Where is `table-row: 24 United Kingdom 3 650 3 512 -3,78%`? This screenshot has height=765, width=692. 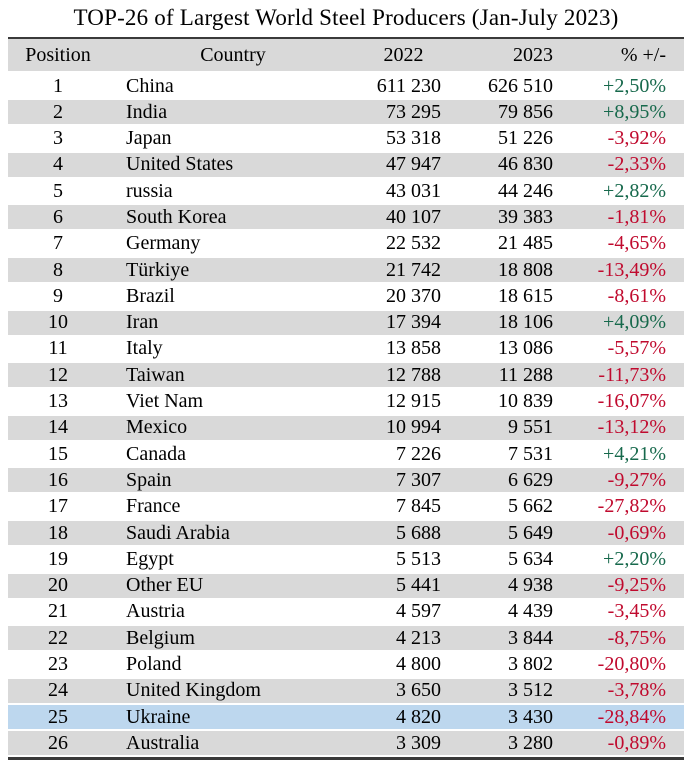
table-row: 24 United Kingdom 3 650 3 512 -3,78% is located at coordinates (346, 690).